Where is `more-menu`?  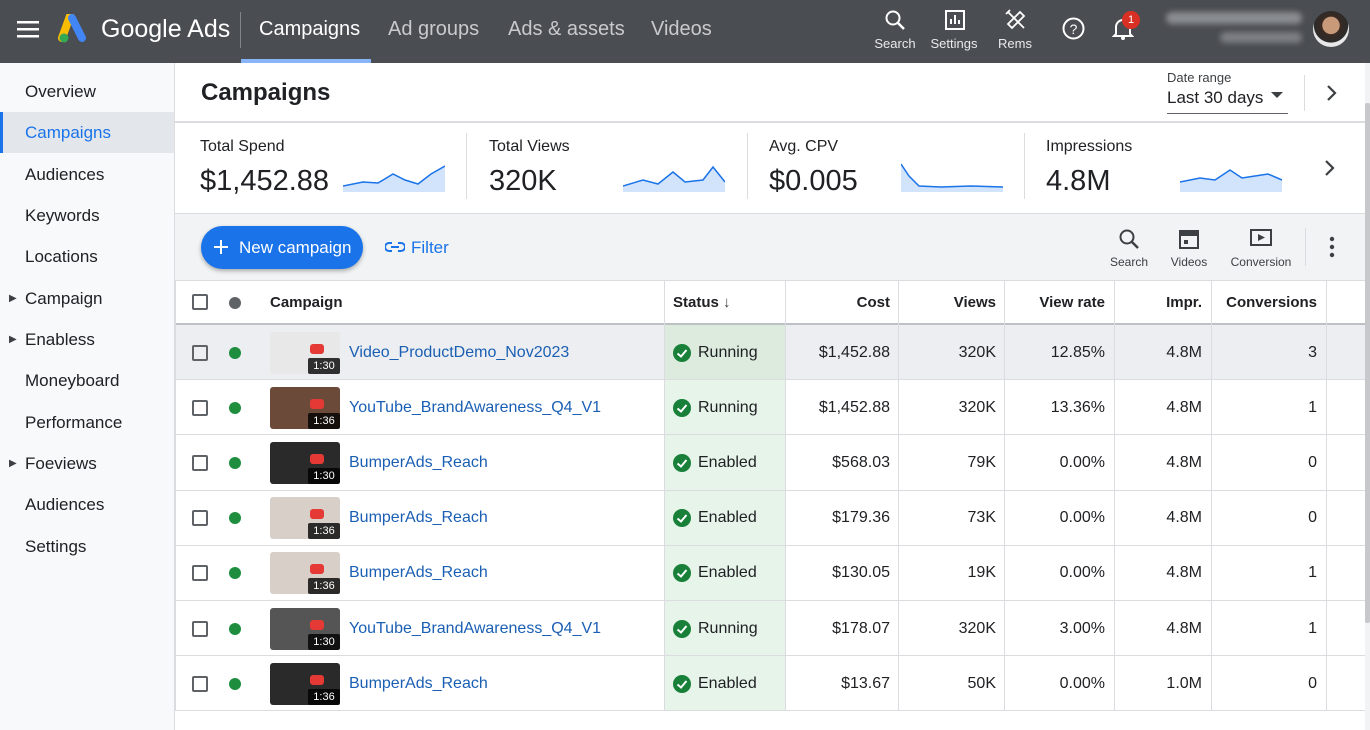
more-menu is located at coordinates (1332, 247).